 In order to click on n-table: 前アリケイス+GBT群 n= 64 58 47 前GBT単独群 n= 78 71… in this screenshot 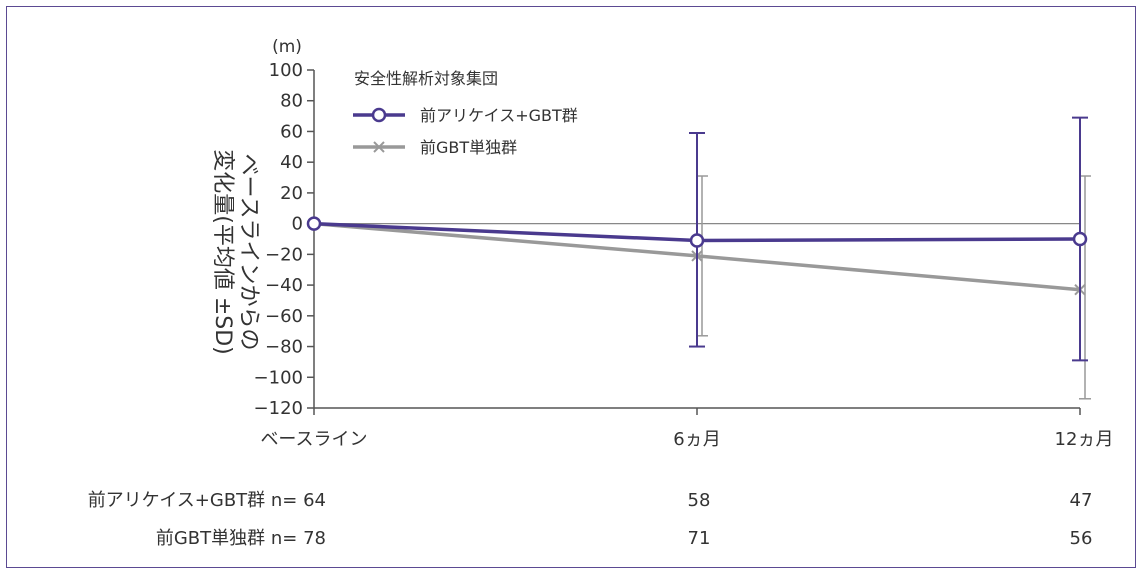, I will do `click(590, 519)`.